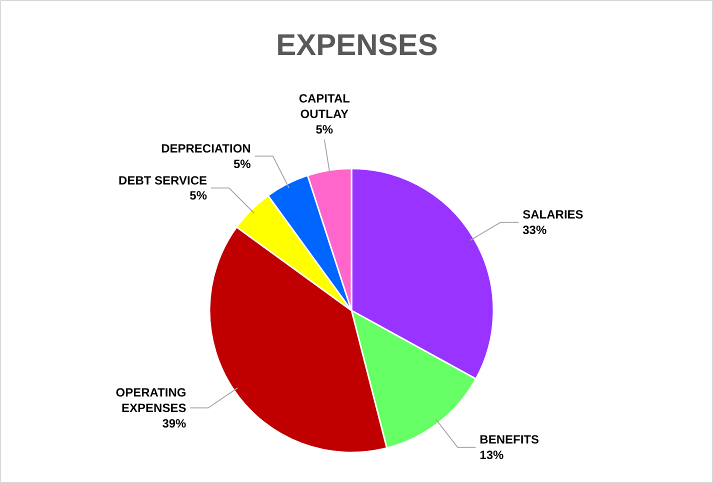  What do you see at coordinates (534, 230) in the screenshot?
I see `data-label: 33%` at bounding box center [534, 230].